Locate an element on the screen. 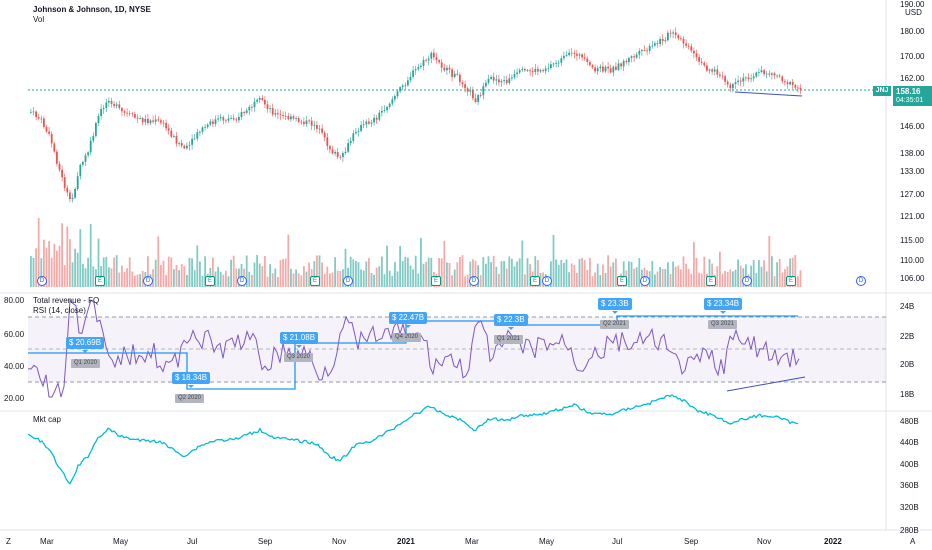 This screenshot has width=932, height=550. trend-line-drawing is located at coordinates (768, 94).